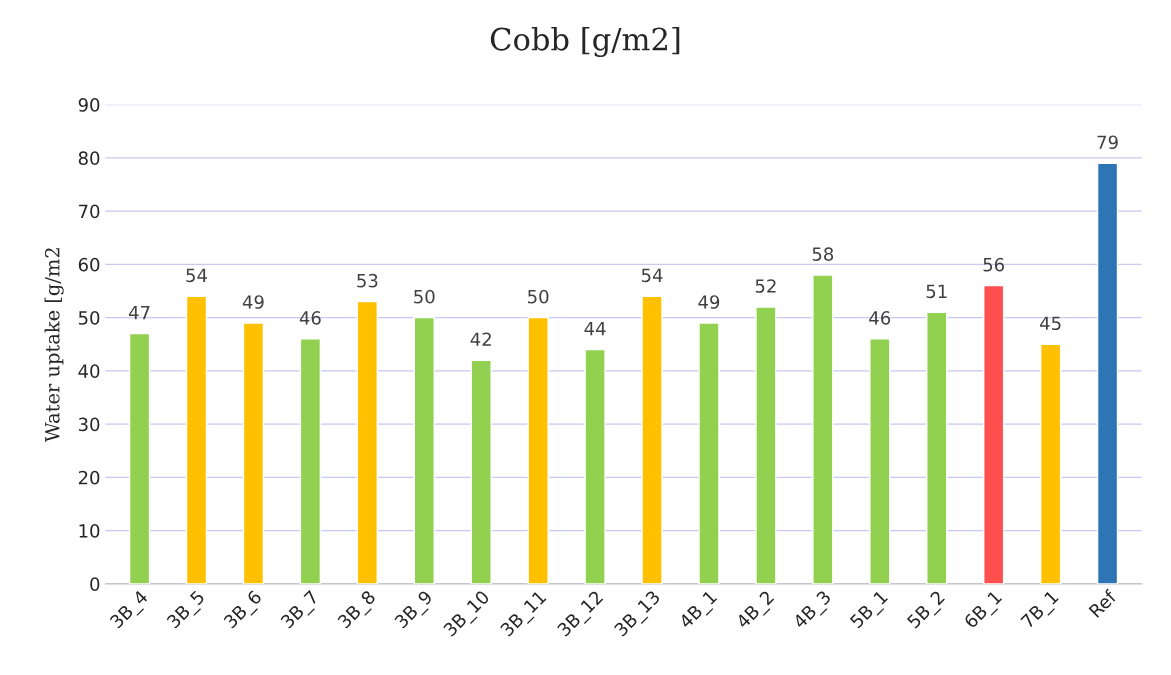  Describe the element at coordinates (765, 286) in the screenshot. I see `data-label: 52` at that location.